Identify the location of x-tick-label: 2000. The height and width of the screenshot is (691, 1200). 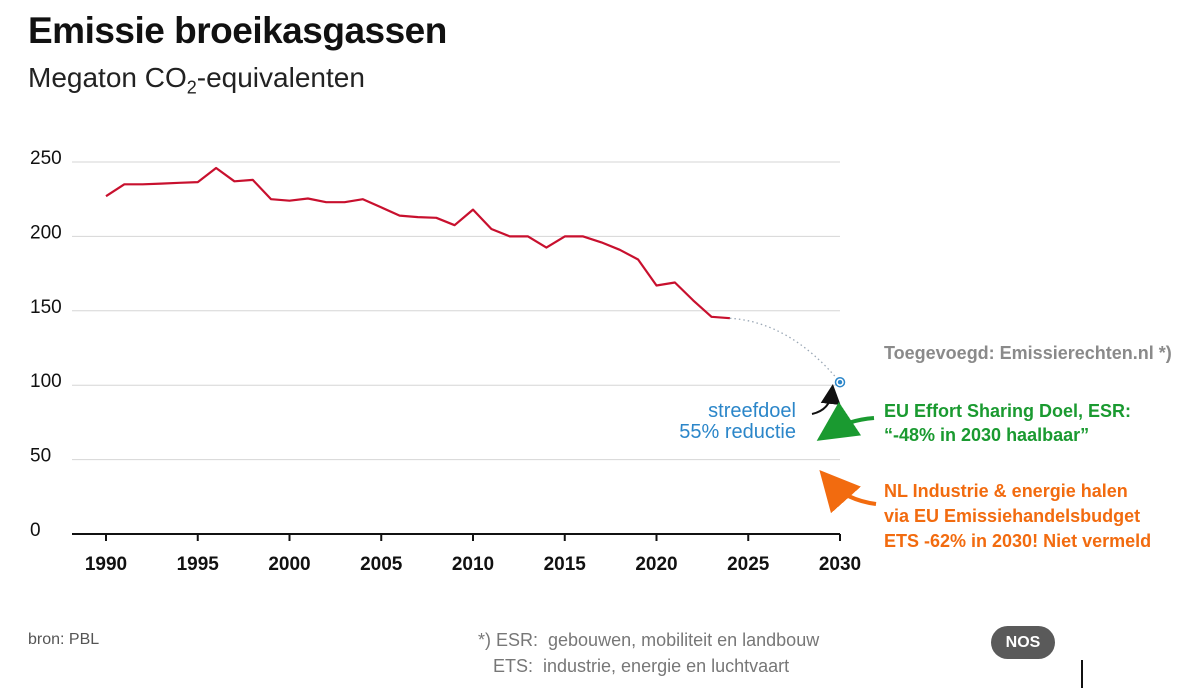
(289, 564).